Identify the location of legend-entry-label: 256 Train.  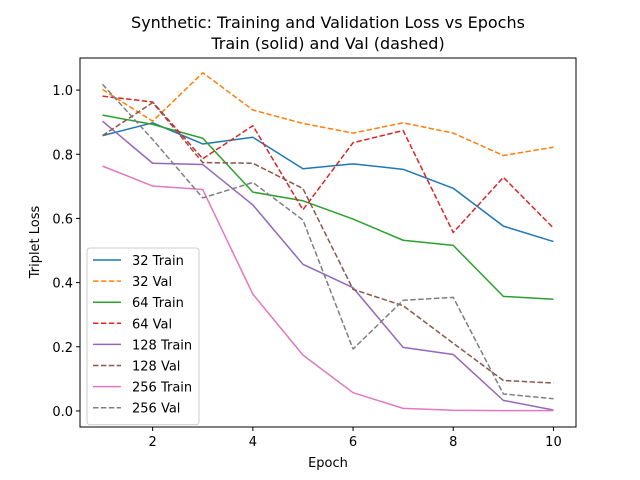
(162, 388).